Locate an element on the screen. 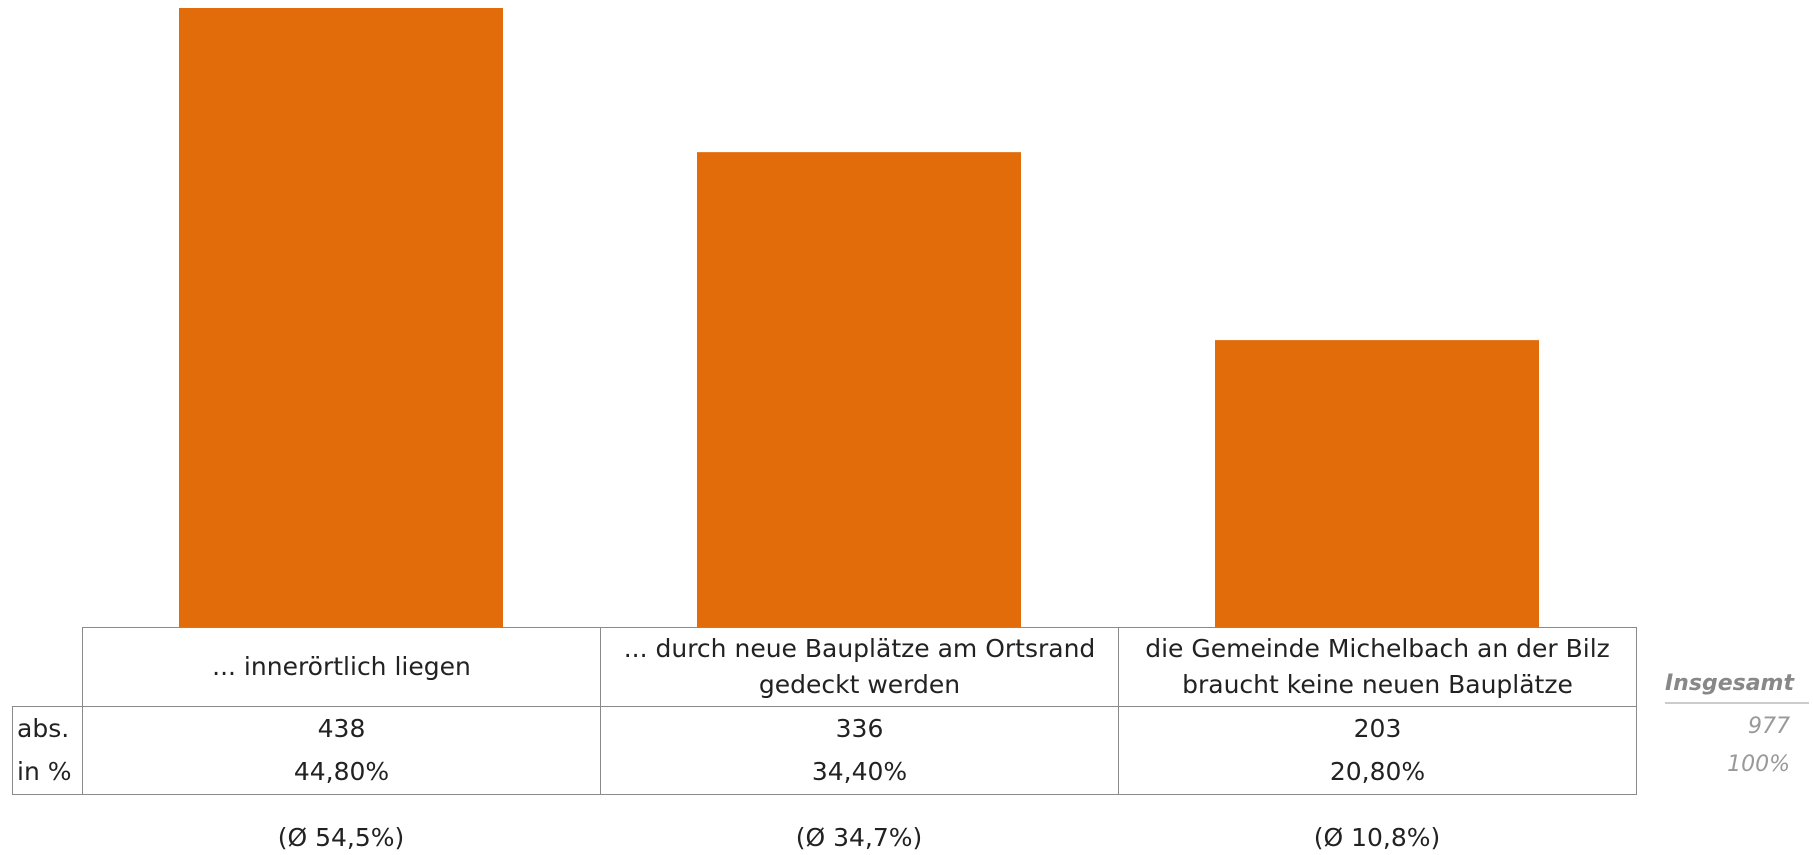 The height and width of the screenshot is (855, 1813). row-label: abs. is located at coordinates (47, 728).